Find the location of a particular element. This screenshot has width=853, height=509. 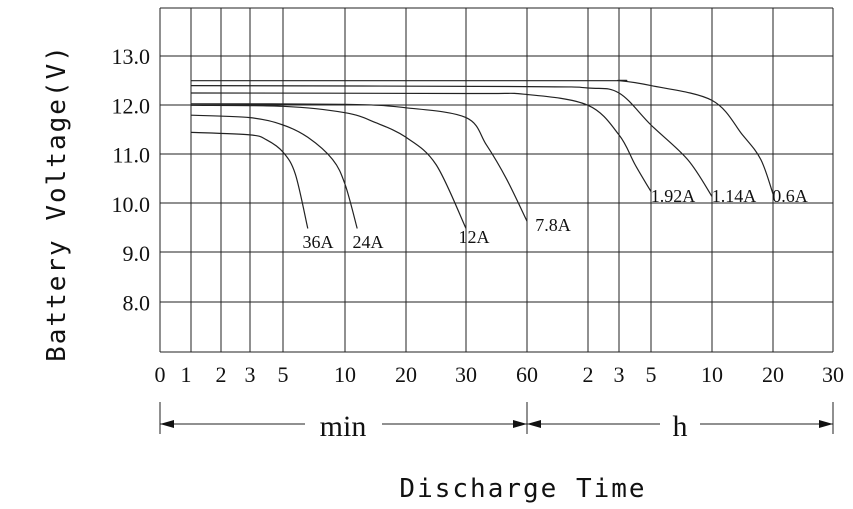

y-tick-label: 11.0 is located at coordinates (131, 155).